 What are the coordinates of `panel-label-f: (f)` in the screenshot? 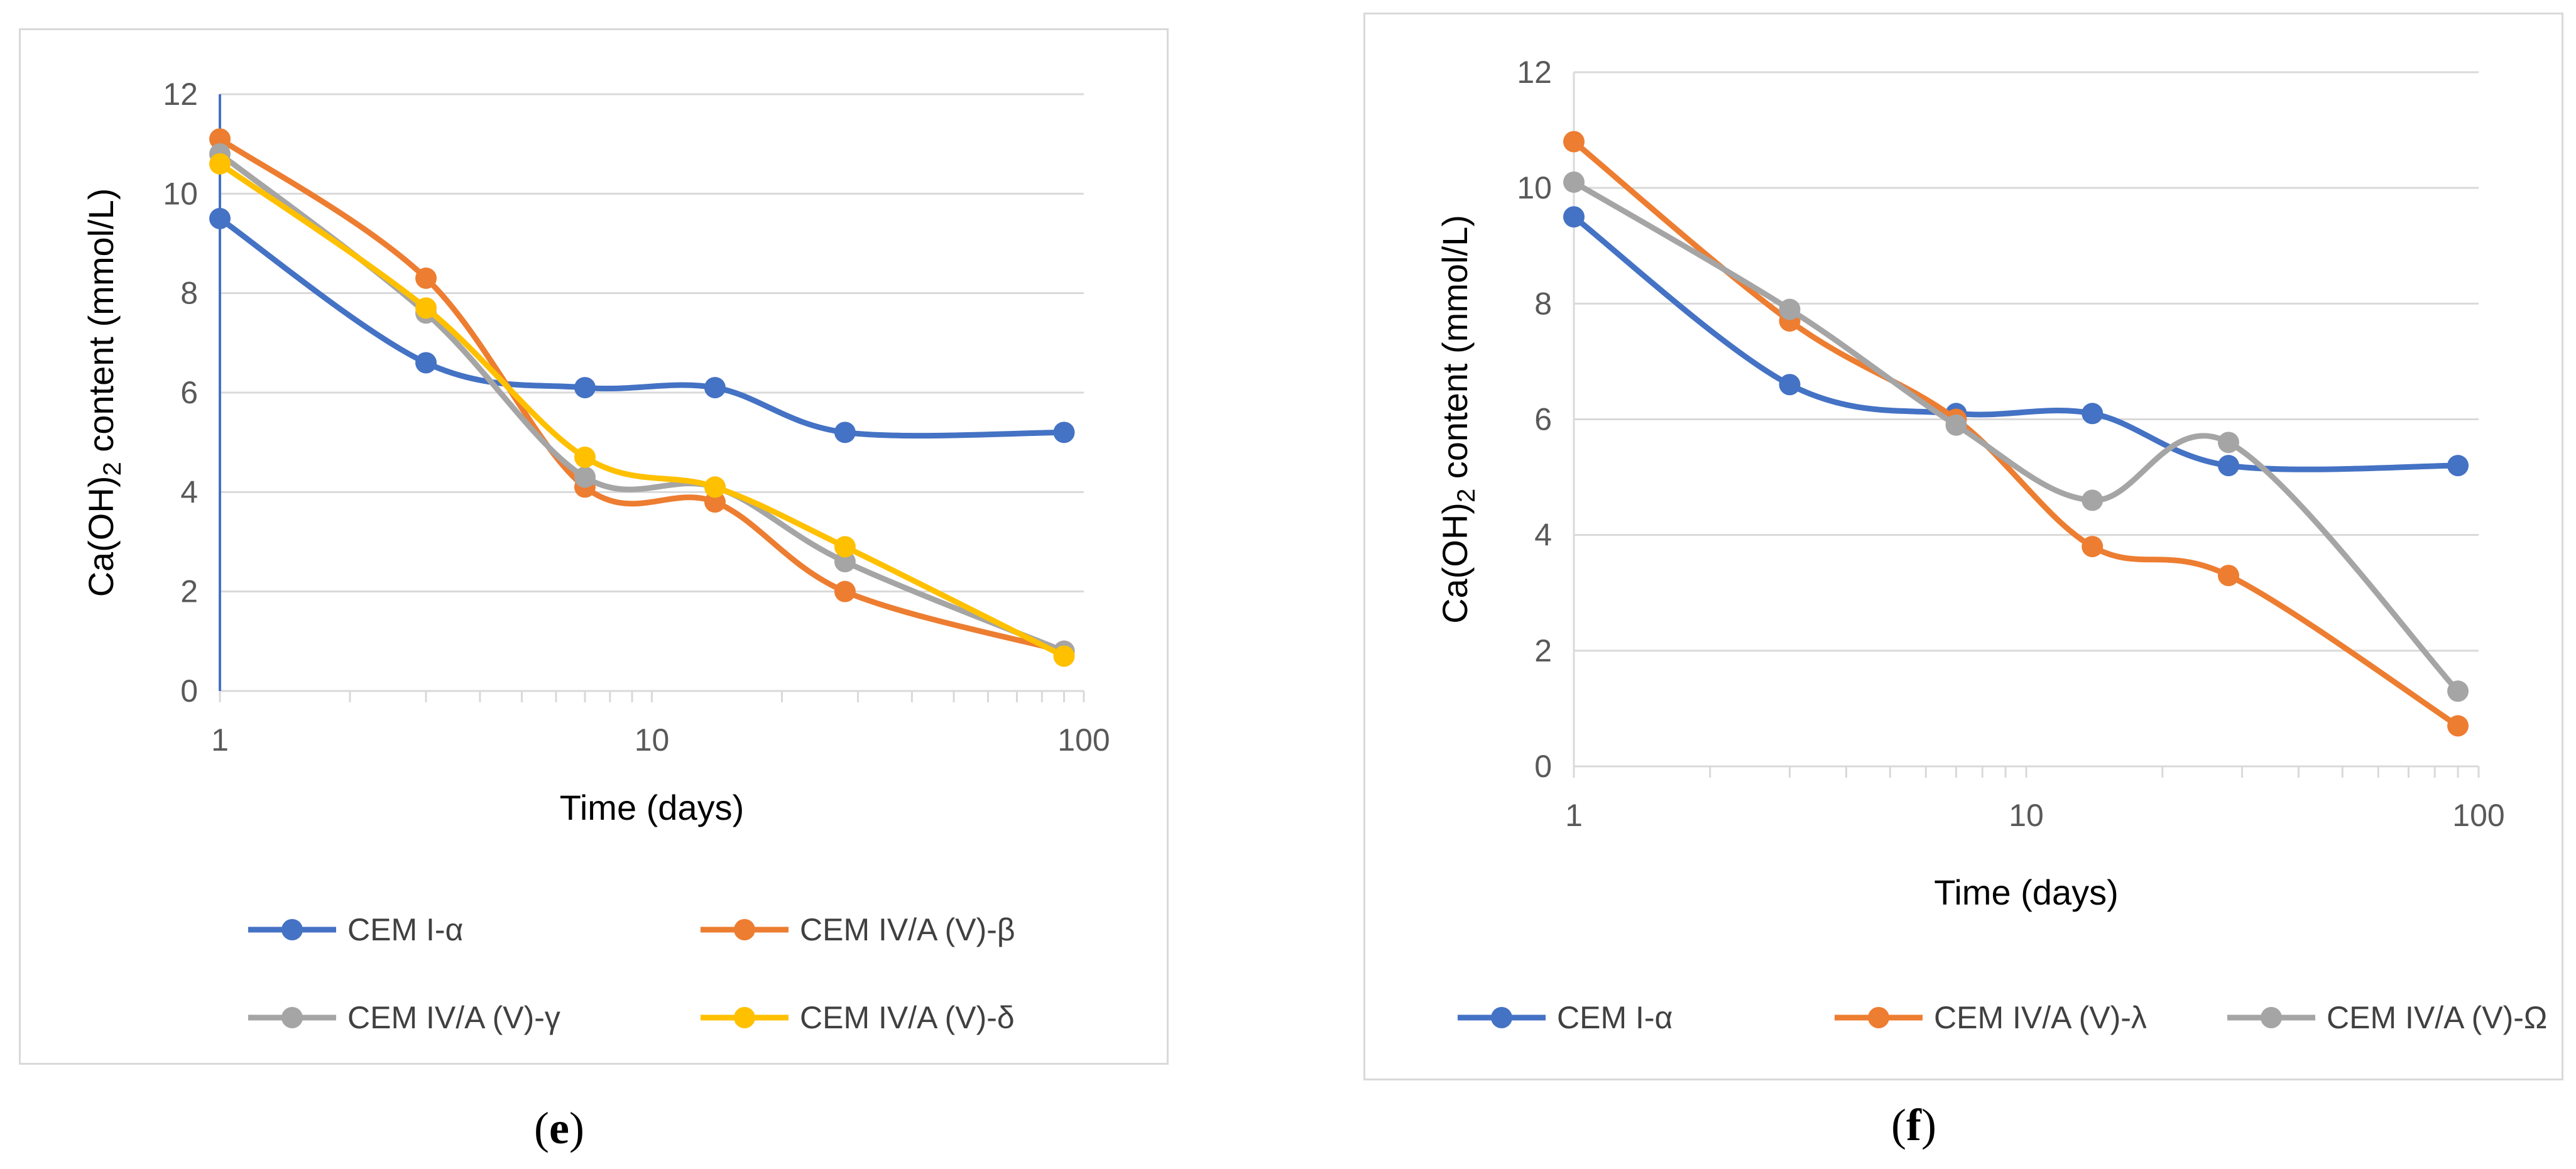 It's located at (1913, 1125).